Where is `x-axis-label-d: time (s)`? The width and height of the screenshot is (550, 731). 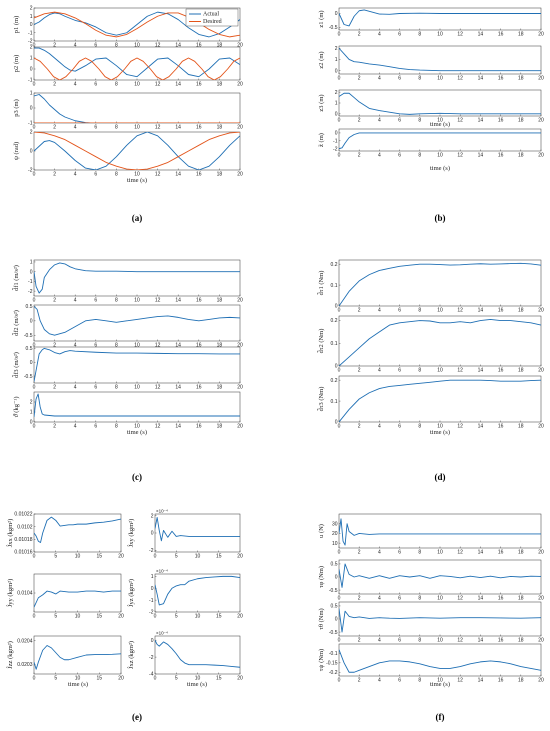 x-axis-label-d: time (s) is located at coordinates (440, 432).